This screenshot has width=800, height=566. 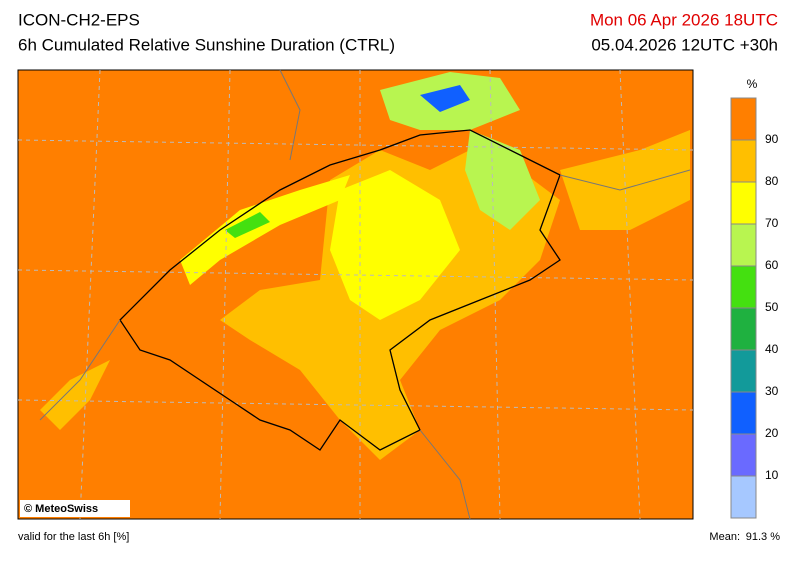 I want to click on run-time: 05.04.2026 12UTC +30h, so click(x=684, y=44).